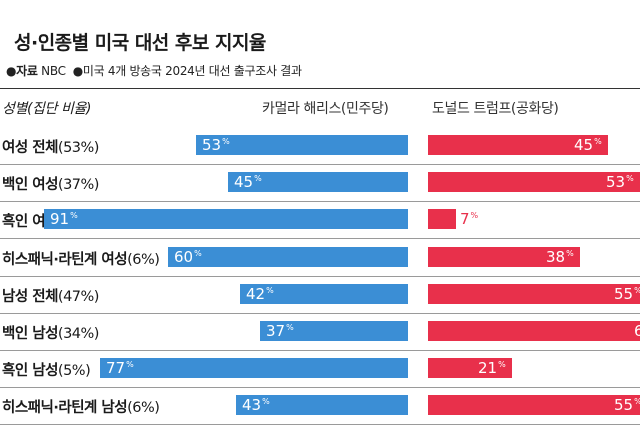  What do you see at coordinates (492, 368) in the screenshot?
I see `trump-value-label: 21%` at bounding box center [492, 368].